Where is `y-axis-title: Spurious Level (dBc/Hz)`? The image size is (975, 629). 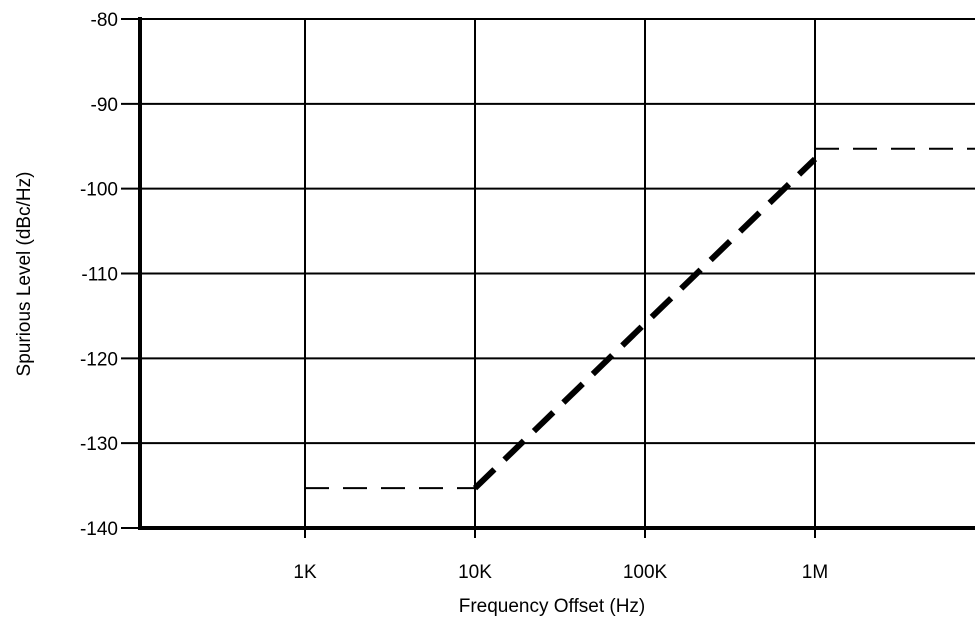
y-axis-title: Spurious Level (dBc/Hz) is located at coordinates (24, 274).